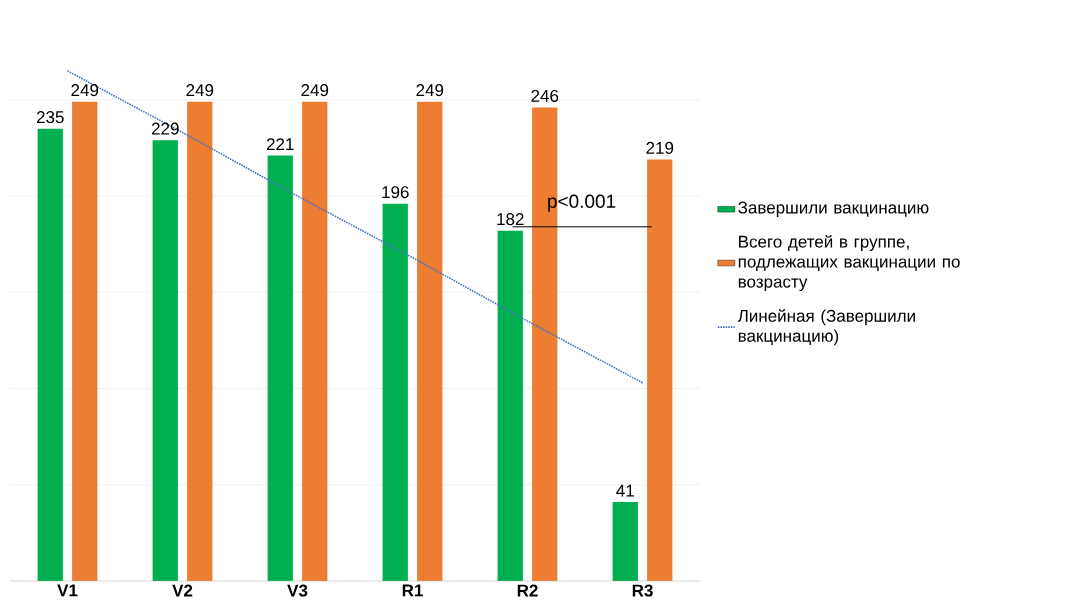  What do you see at coordinates (833, 209) in the screenshot?
I see `legend-label: Завершили вакцинацию` at bounding box center [833, 209].